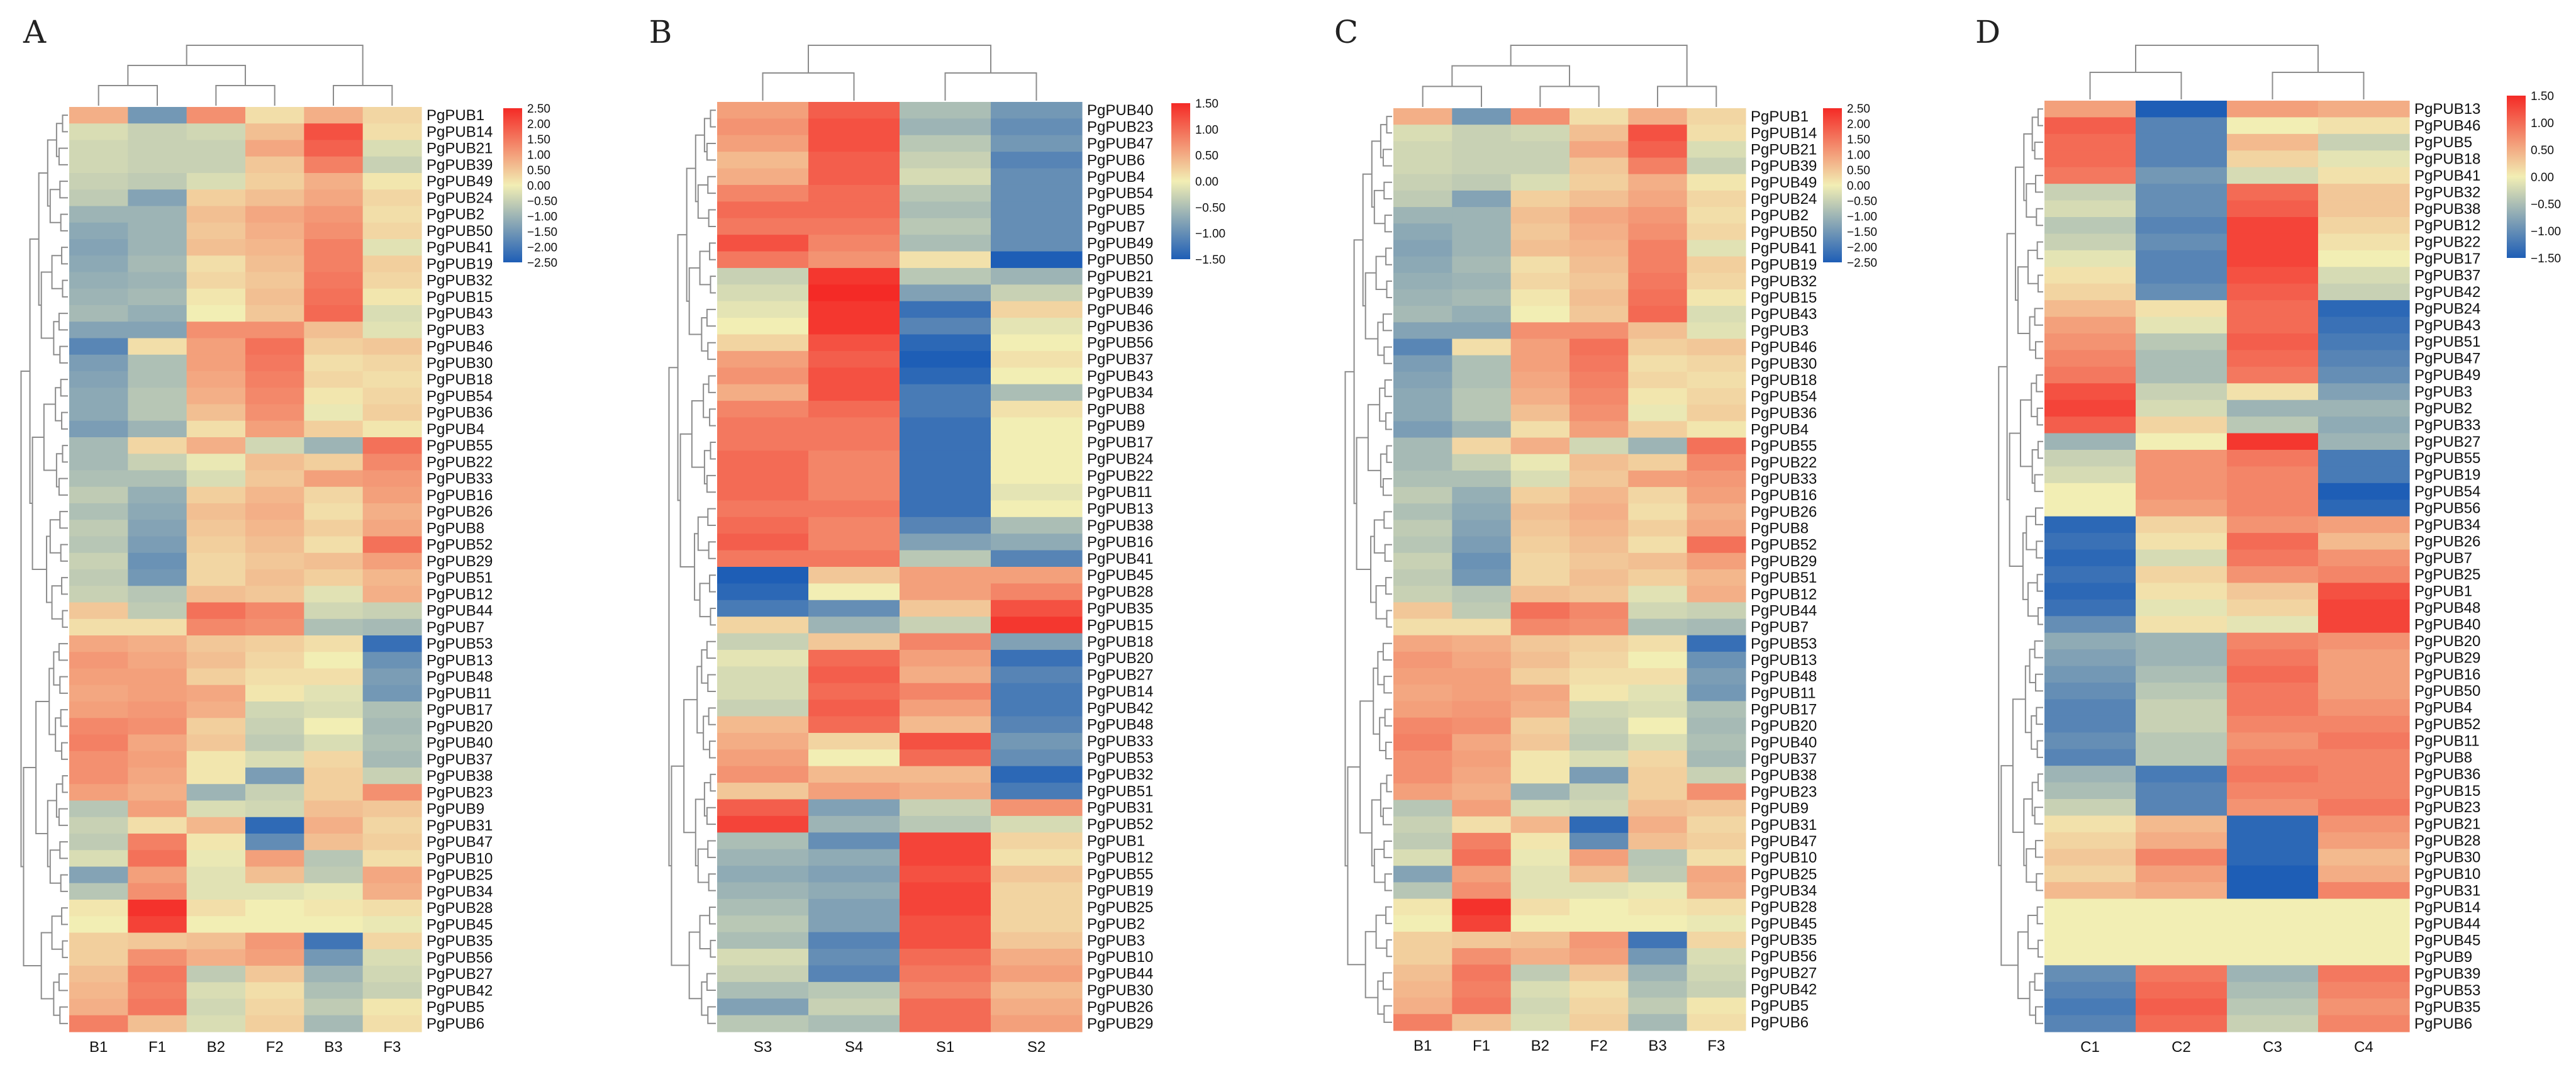 The height and width of the screenshot is (1067, 2576). What do you see at coordinates (660, 32) in the screenshot?
I see `panel-label: B` at bounding box center [660, 32].